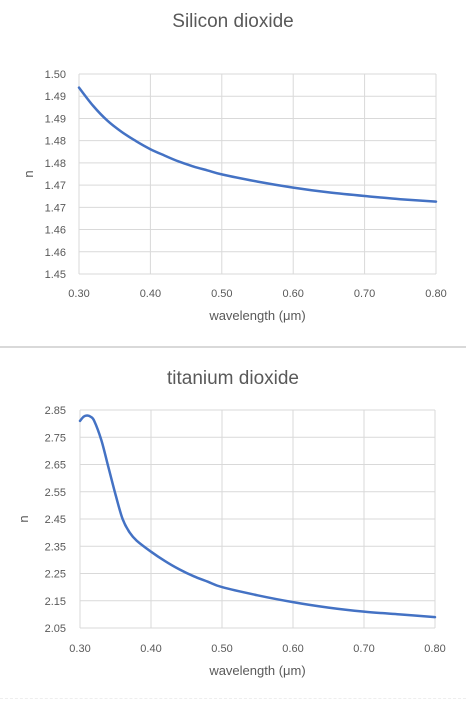 This screenshot has height=703, width=466. I want to click on y-tick-label: 2.15, so click(55, 602).